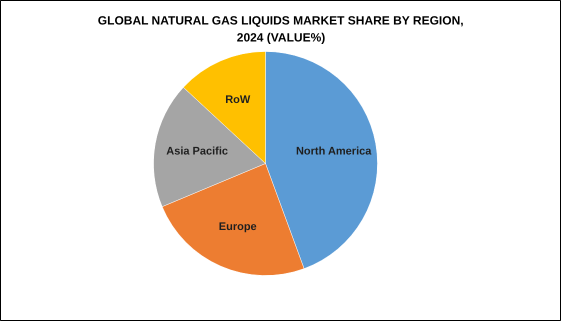 The height and width of the screenshot is (323, 563). I want to click on slice-label: North America, so click(334, 151).